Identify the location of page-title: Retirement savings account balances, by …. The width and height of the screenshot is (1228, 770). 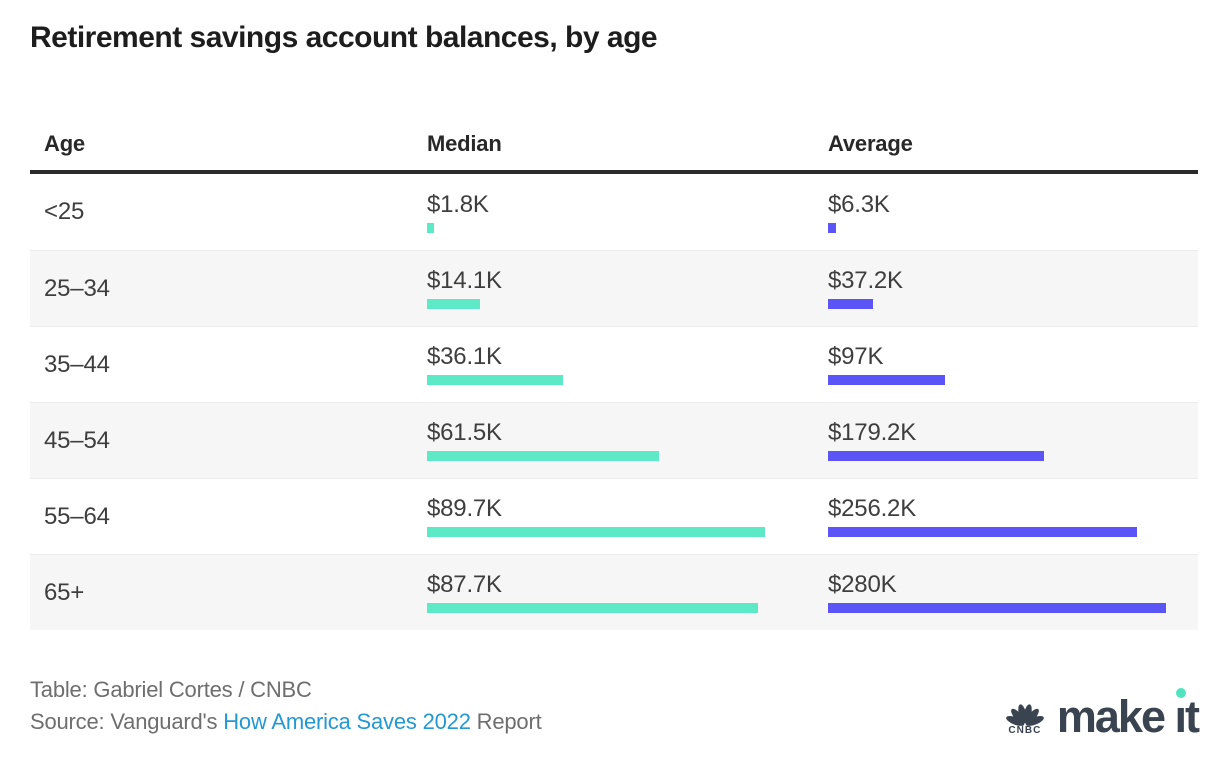
(344, 37).